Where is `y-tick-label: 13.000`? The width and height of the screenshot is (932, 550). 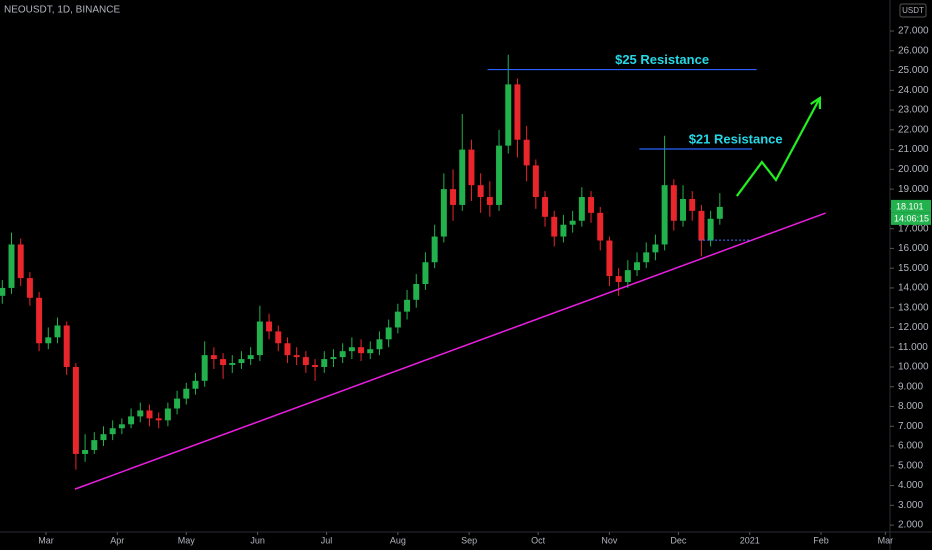 y-tick-label: 13.000 is located at coordinates (913, 307).